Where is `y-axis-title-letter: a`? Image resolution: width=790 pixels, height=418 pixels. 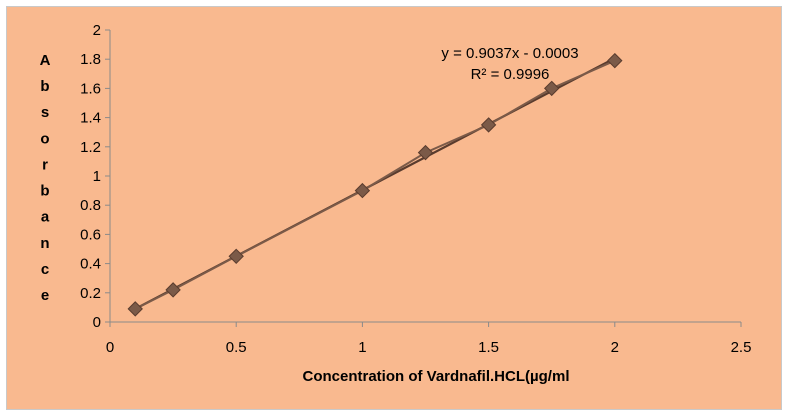 y-axis-title-letter: a is located at coordinates (45, 217).